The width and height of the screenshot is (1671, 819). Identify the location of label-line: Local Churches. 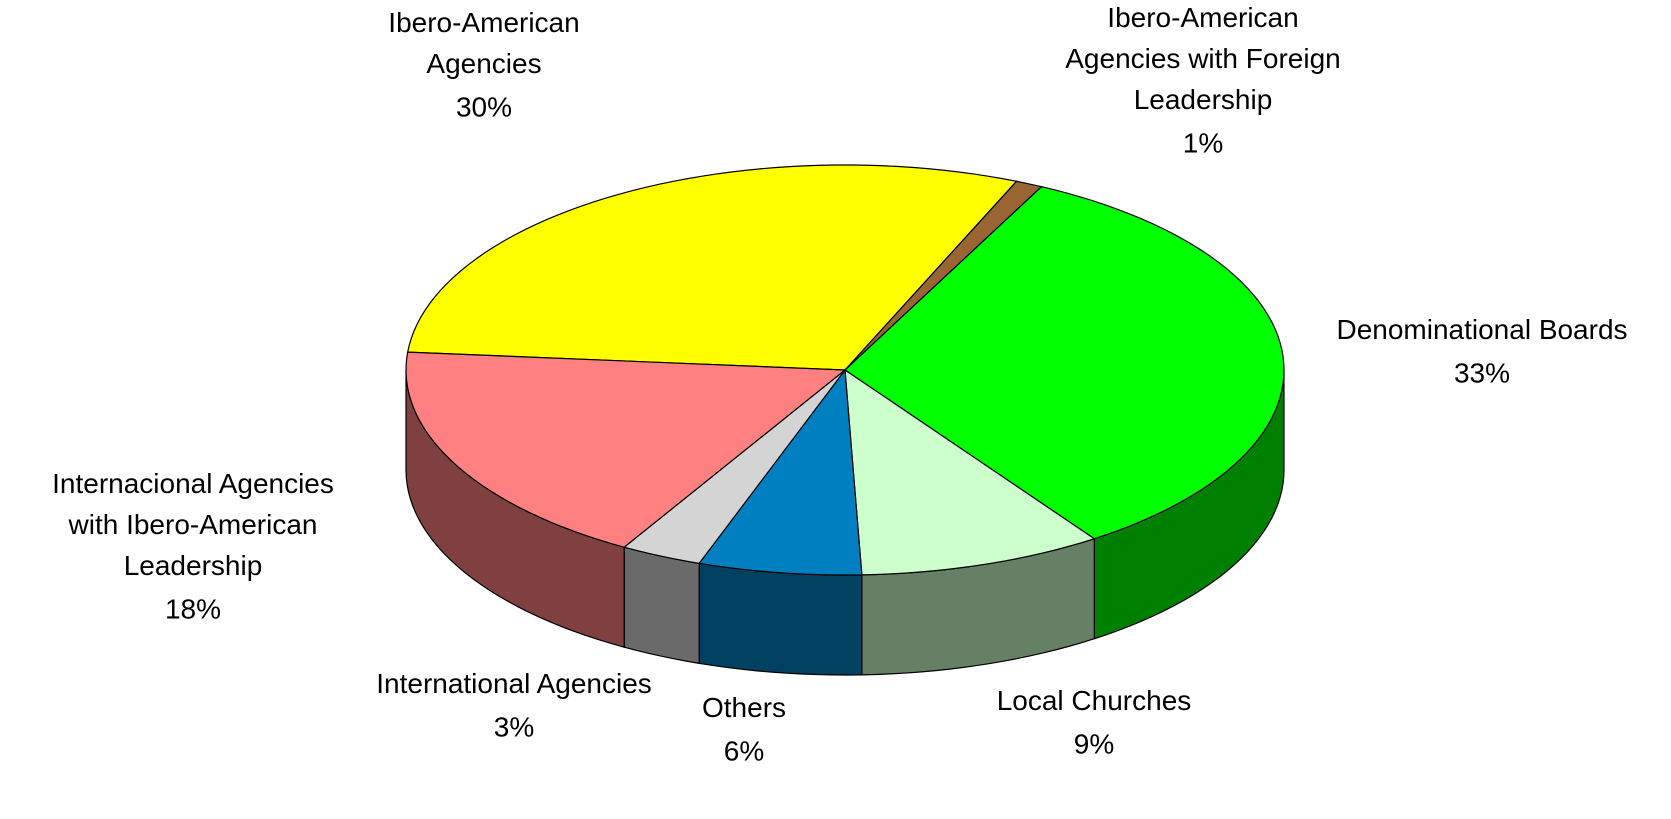
(1094, 700).